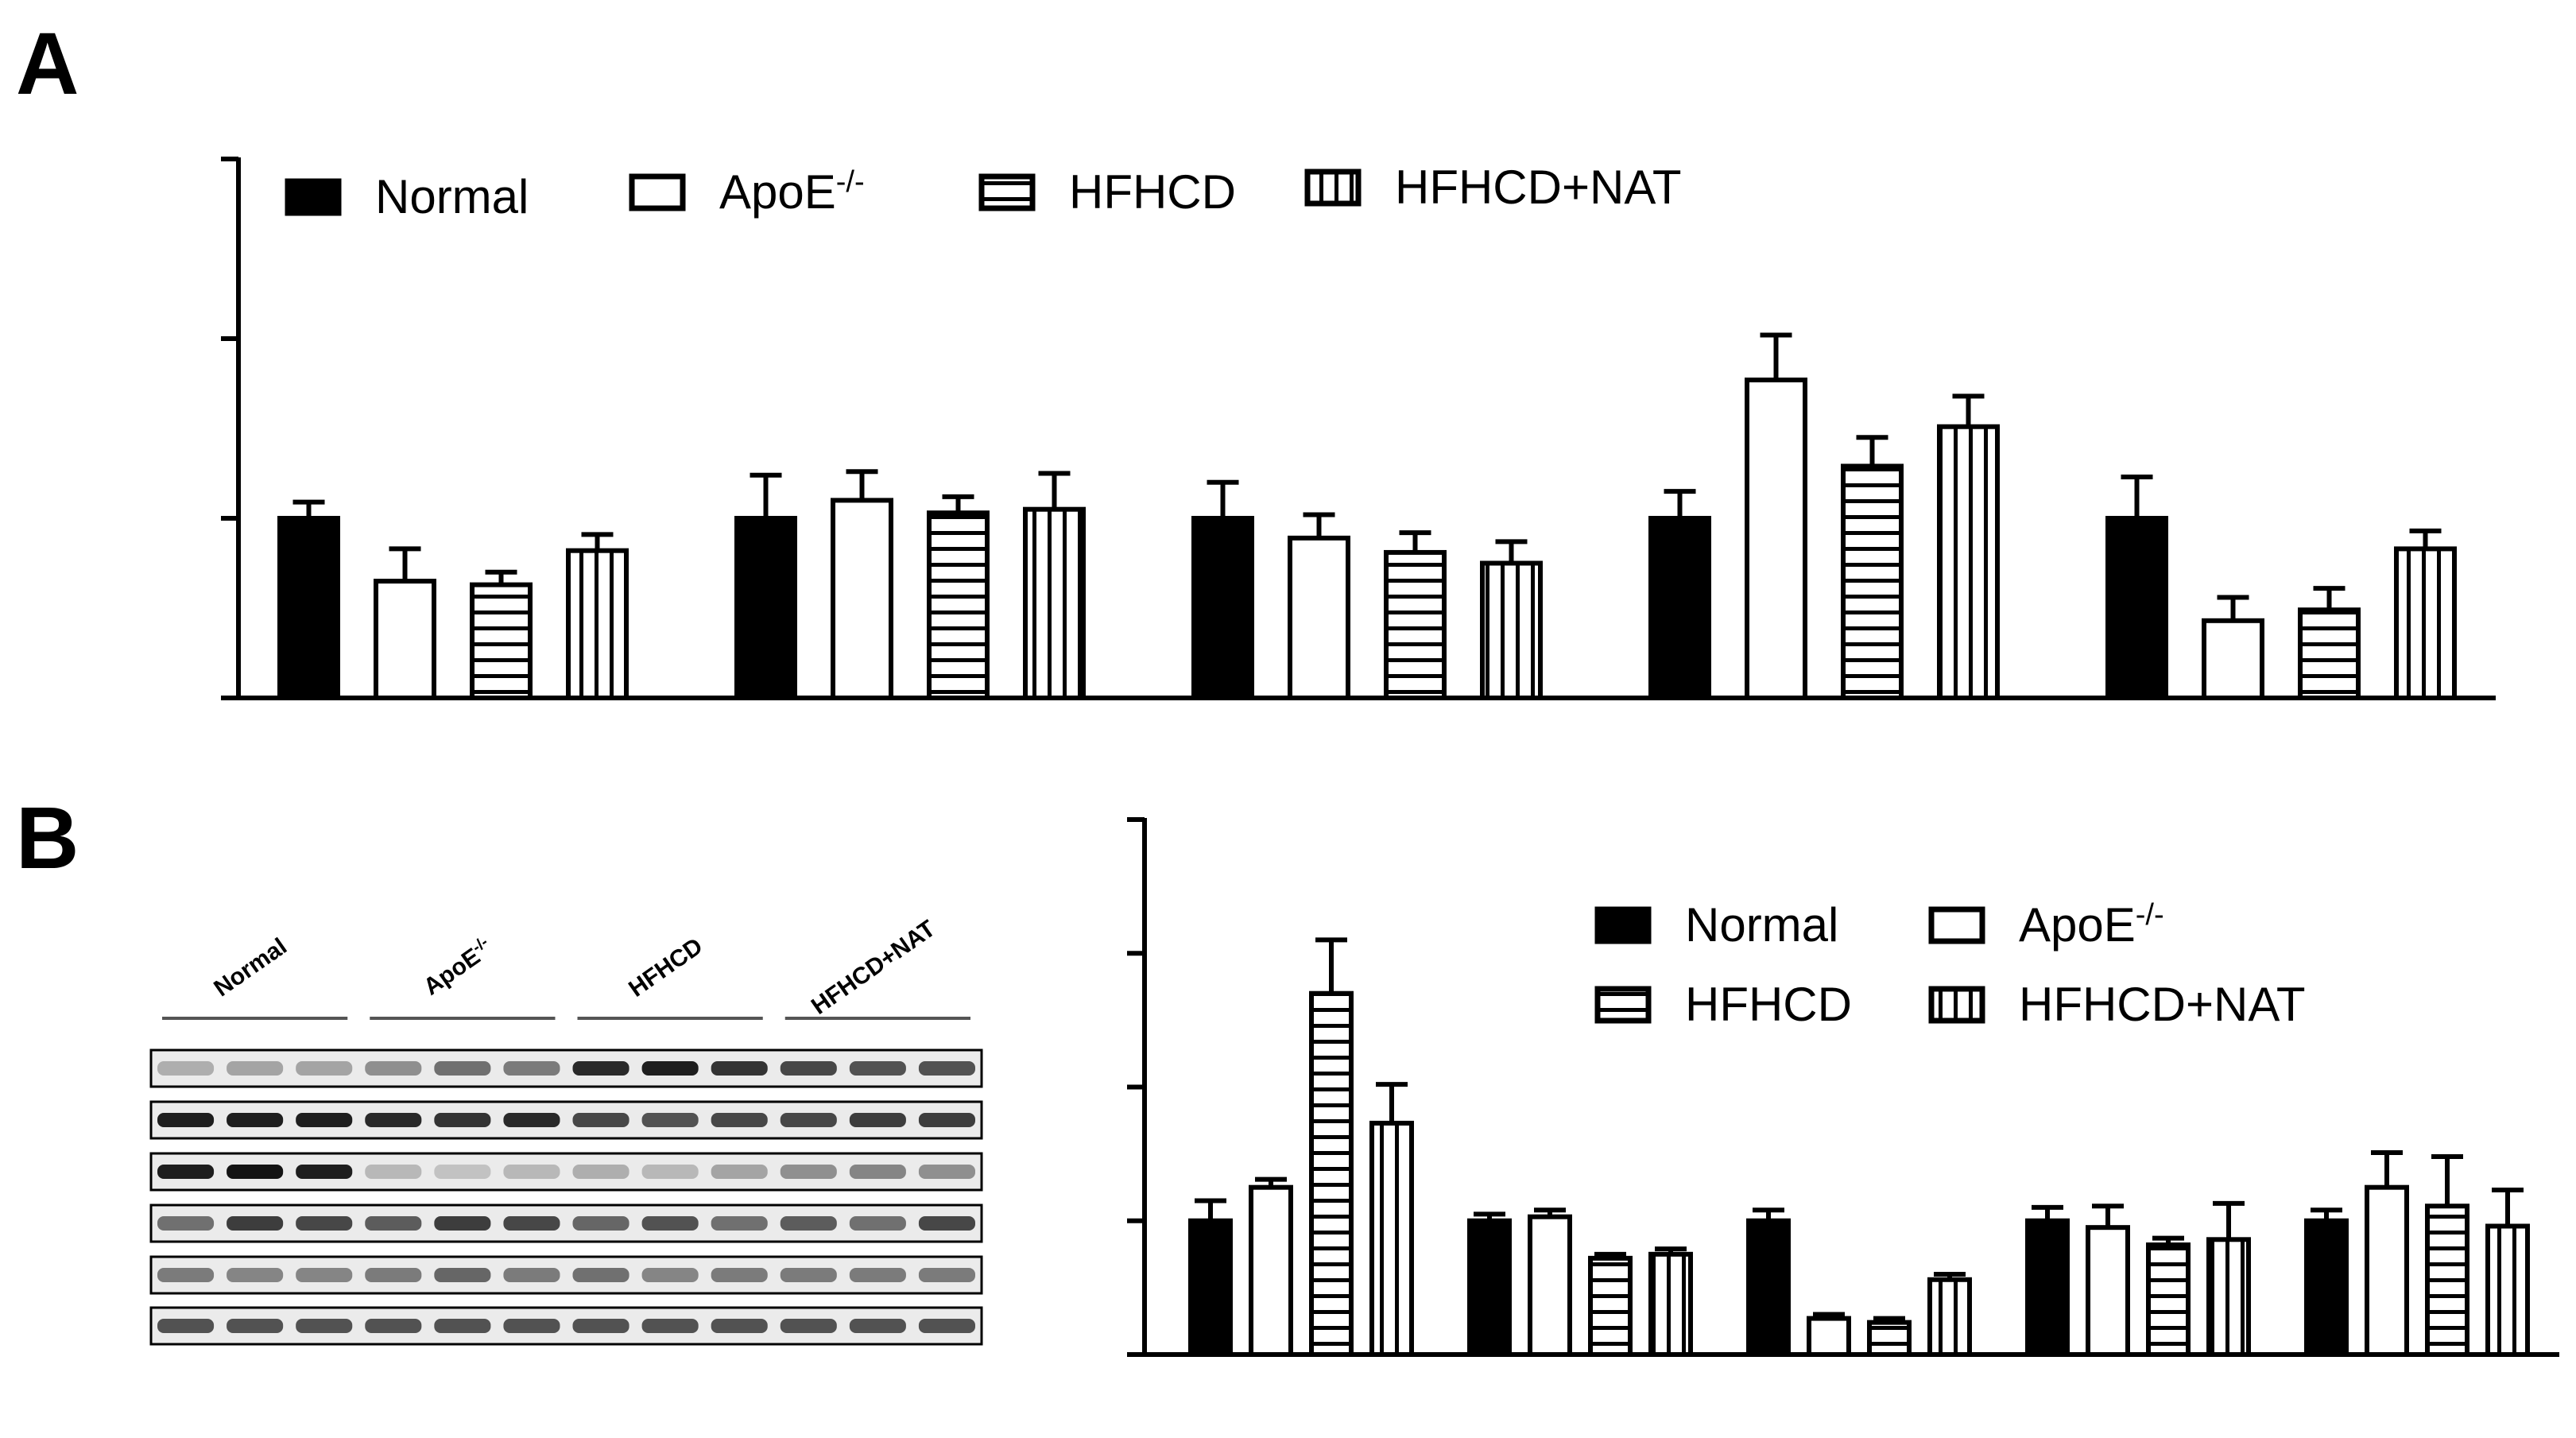 This screenshot has width=2576, height=1438. I want to click on blot-group-label: HFHCD, so click(665, 968).